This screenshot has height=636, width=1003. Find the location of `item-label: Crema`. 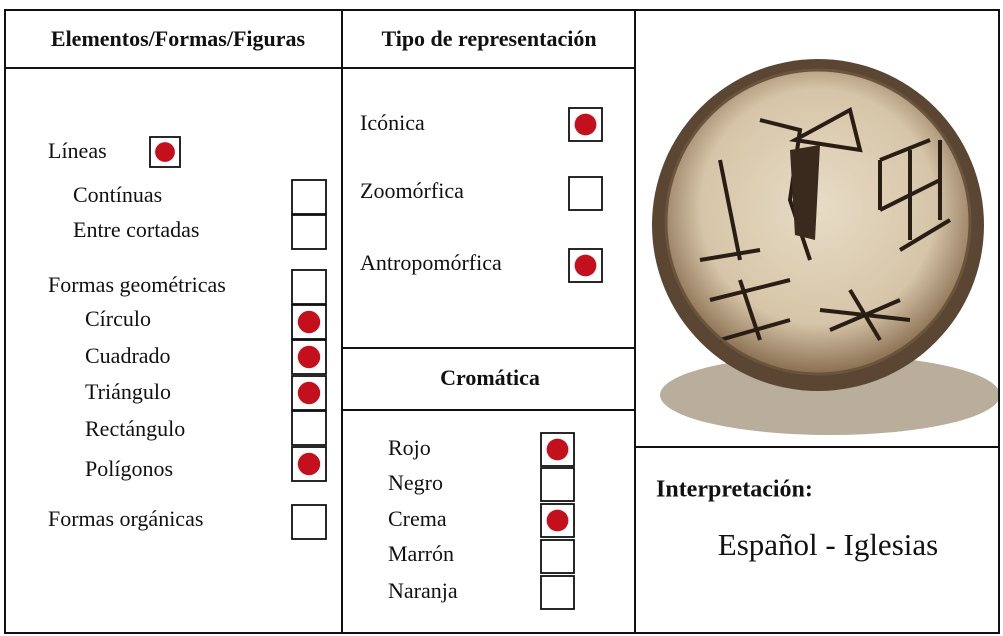

item-label: Crema is located at coordinates (417, 518).